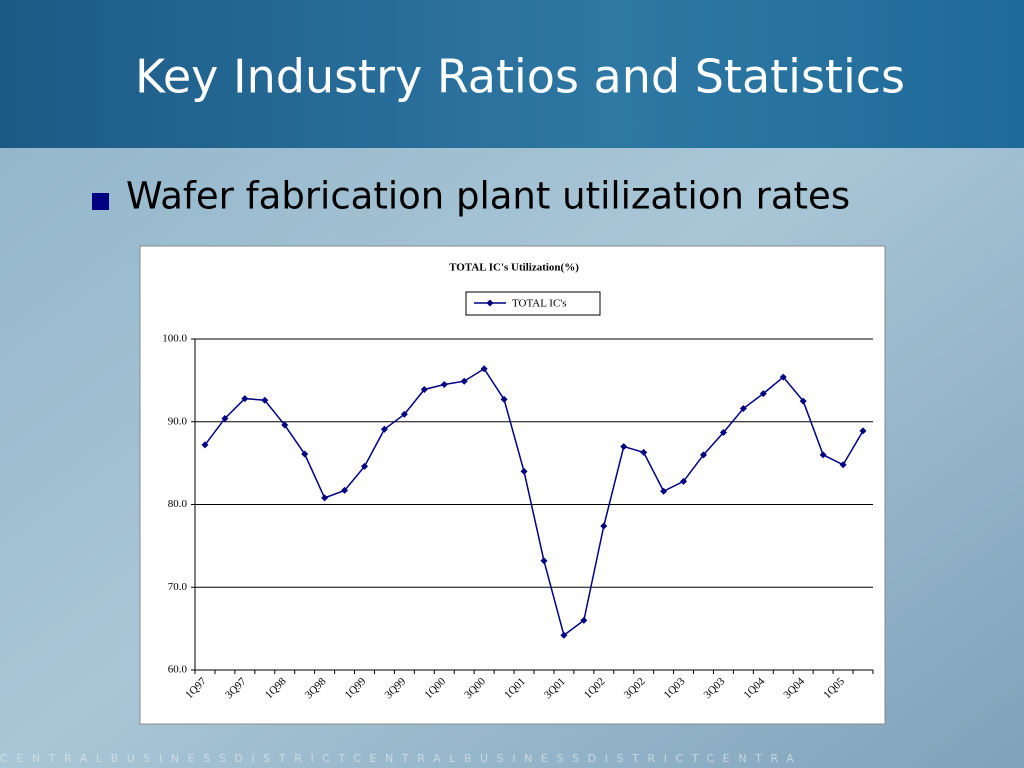 The width and height of the screenshot is (1024, 768). What do you see at coordinates (178, 670) in the screenshot?
I see `y-tick-label: 60.0` at bounding box center [178, 670].